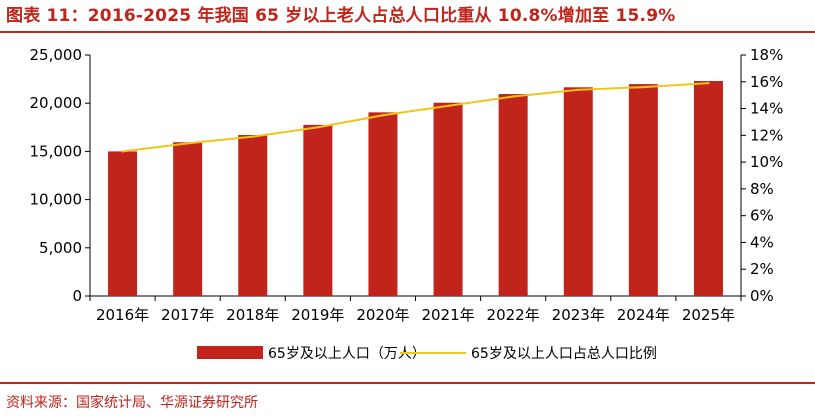 This screenshot has width=815, height=418. Describe the element at coordinates (415, 117) in the screenshot. I see `ratio-line` at that location.